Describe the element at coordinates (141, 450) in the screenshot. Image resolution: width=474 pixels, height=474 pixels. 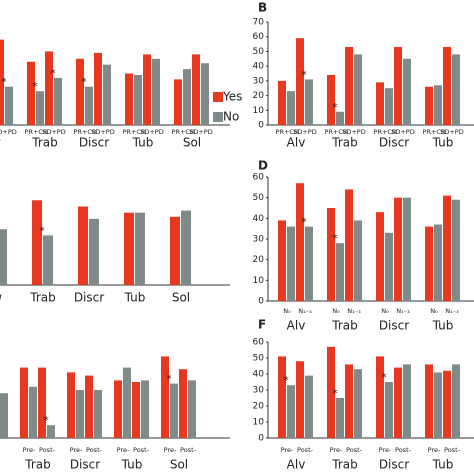
I see `x-sub-label: Post-` at that location.